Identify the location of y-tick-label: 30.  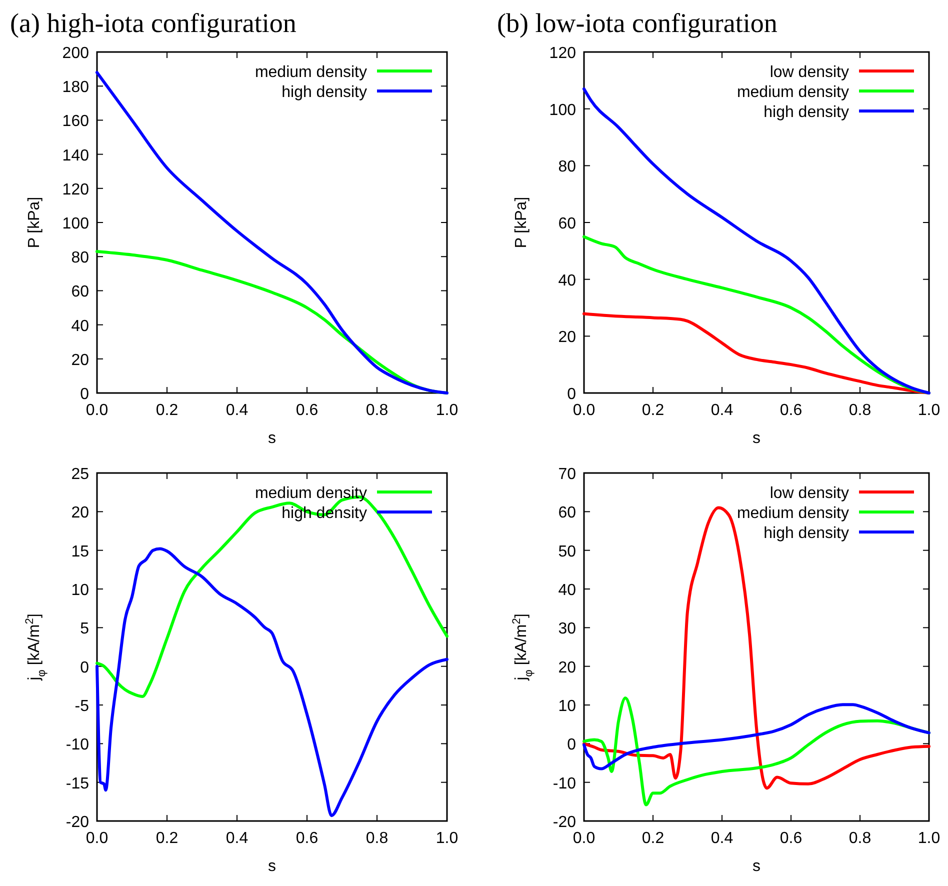
(567, 629).